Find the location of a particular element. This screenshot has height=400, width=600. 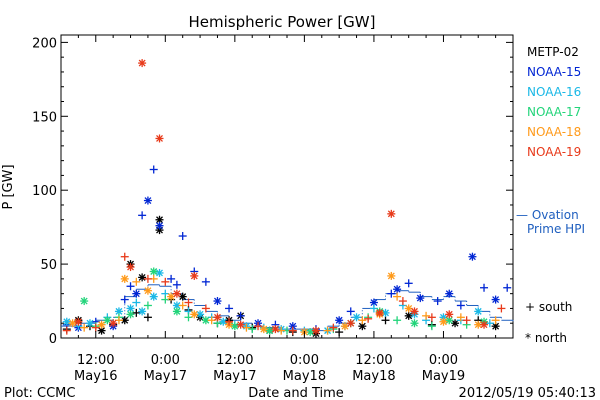

y-tick-label: 50 is located at coordinates (48, 265).